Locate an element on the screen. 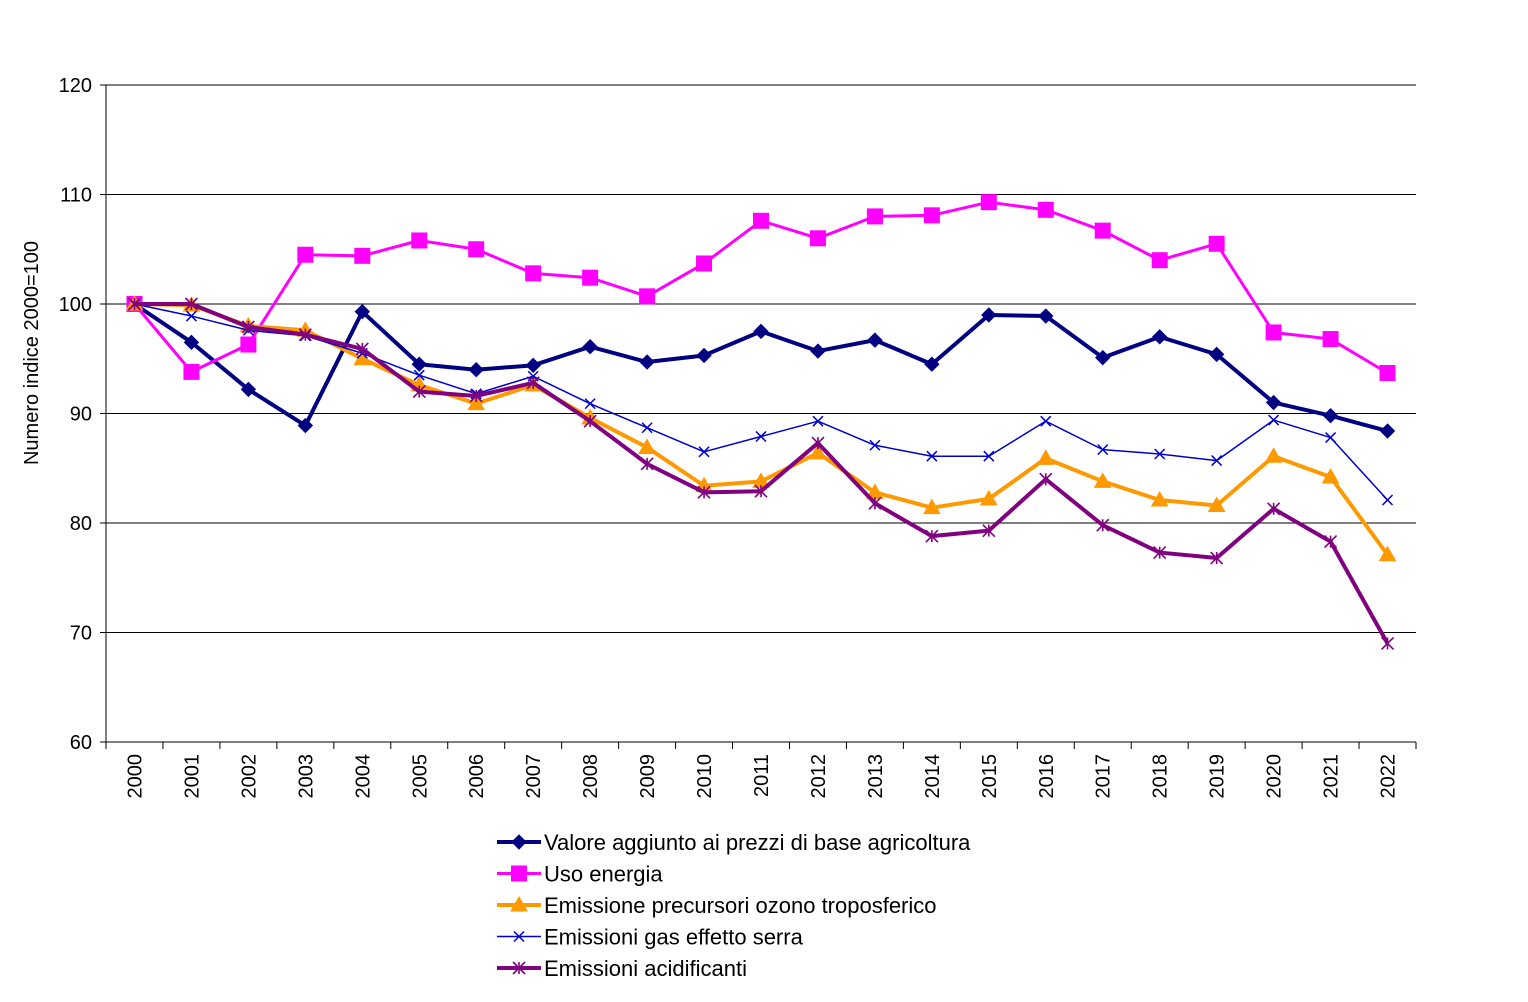 This screenshot has height=1002, width=1528. y-tick-label: 110 is located at coordinates (76, 196).